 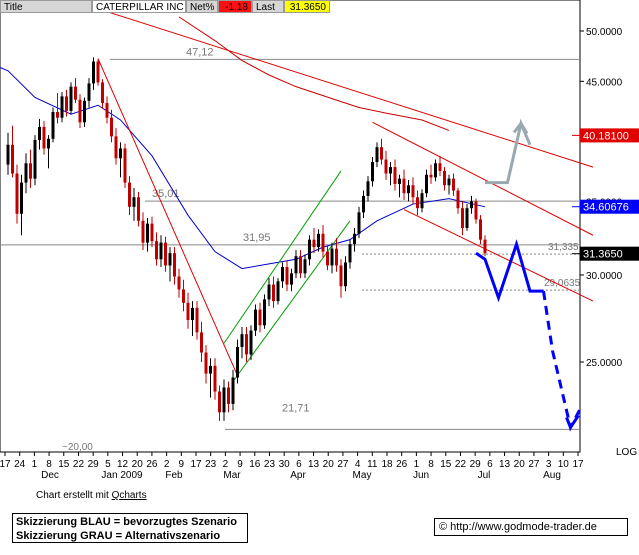 I want to click on x-month-label-8: Aug, so click(x=552, y=475).